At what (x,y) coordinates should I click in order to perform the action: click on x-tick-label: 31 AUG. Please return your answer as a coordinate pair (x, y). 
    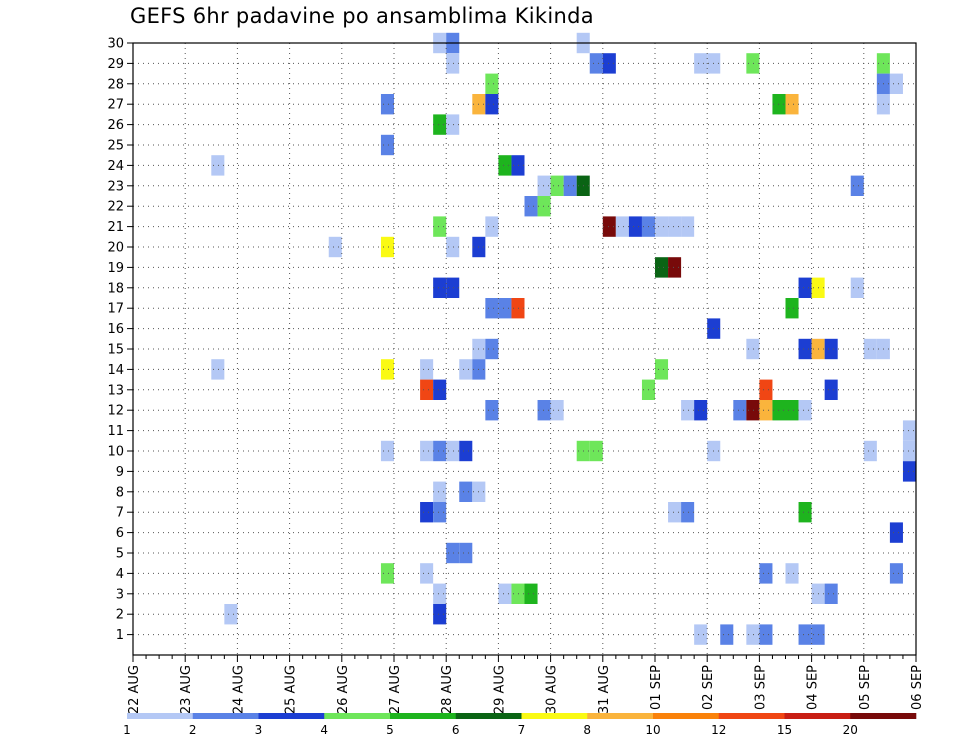
    Looking at the image, I should click on (604, 689).